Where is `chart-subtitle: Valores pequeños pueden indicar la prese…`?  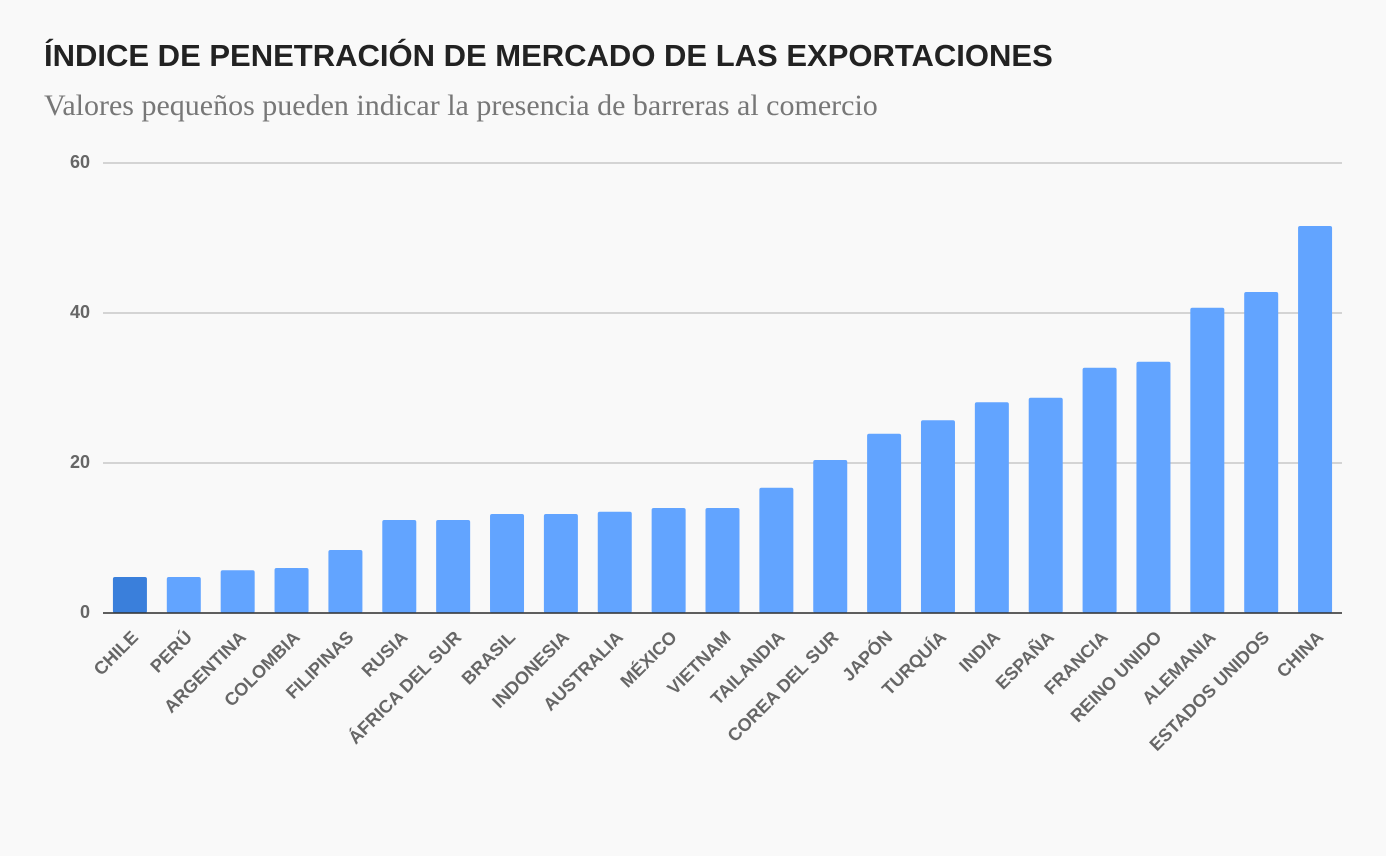
chart-subtitle: Valores pequeños pueden indicar la prese… is located at coordinates (461, 105).